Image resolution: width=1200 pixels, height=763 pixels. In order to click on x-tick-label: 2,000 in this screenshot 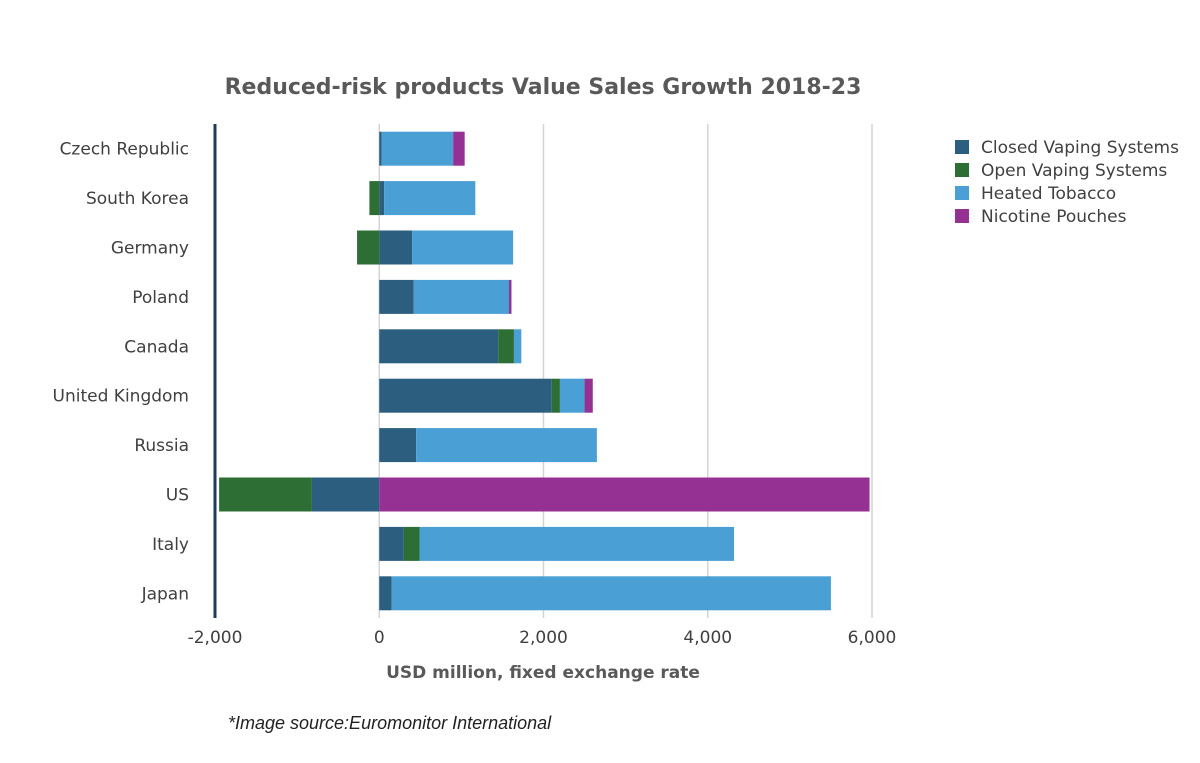, I will do `click(543, 638)`.